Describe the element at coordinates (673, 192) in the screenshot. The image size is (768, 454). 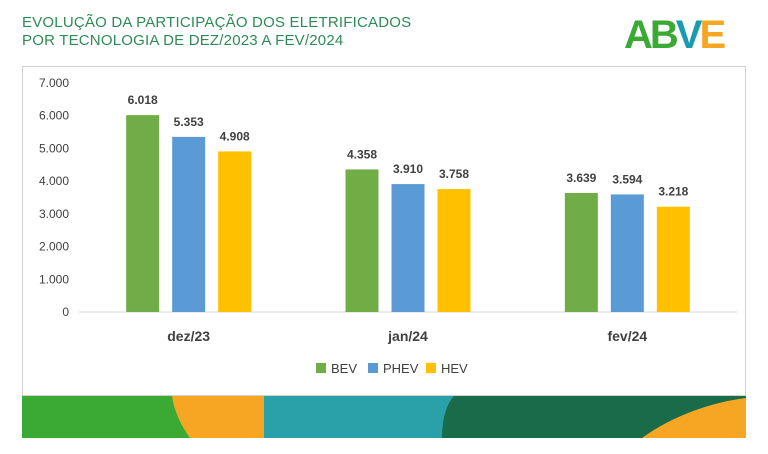
I see `data-label-hev-2: 3.218` at that location.